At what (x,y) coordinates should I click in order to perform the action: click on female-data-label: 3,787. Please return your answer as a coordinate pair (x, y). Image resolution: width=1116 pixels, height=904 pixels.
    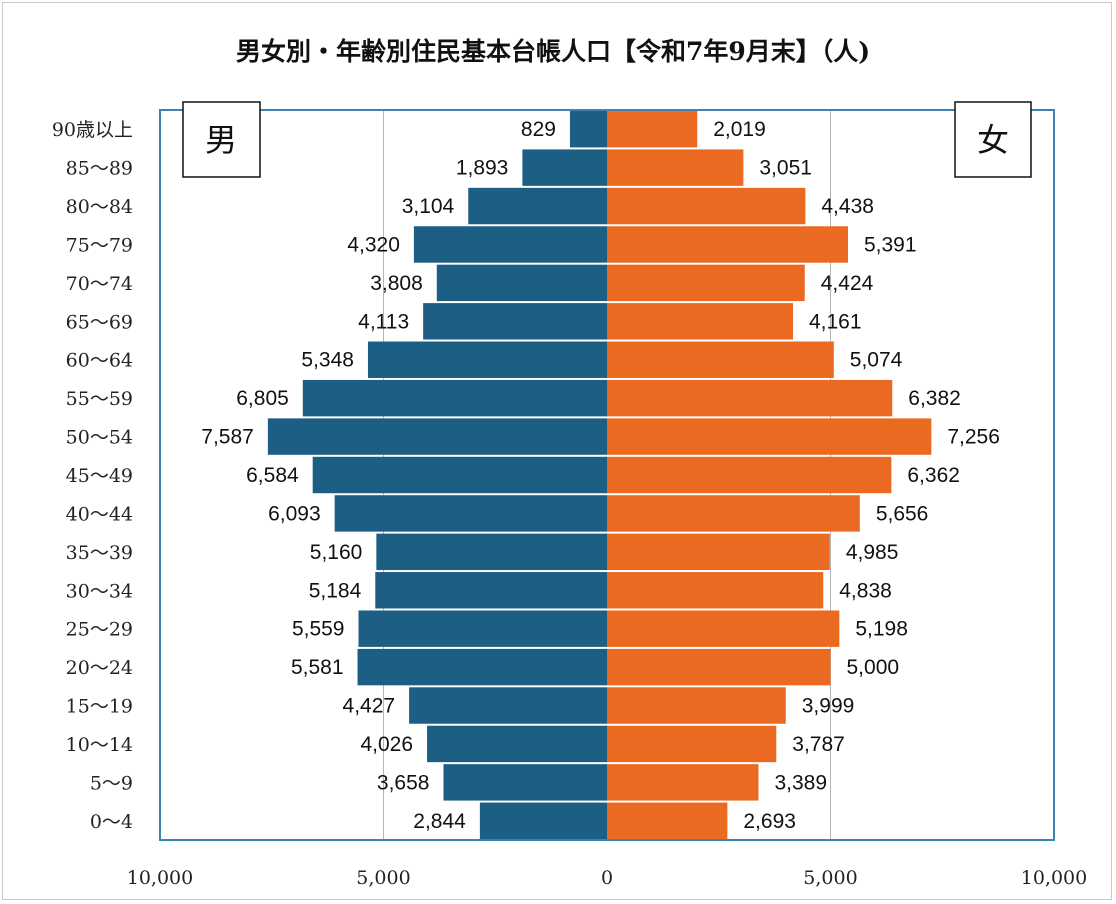
    Looking at the image, I should click on (818, 744).